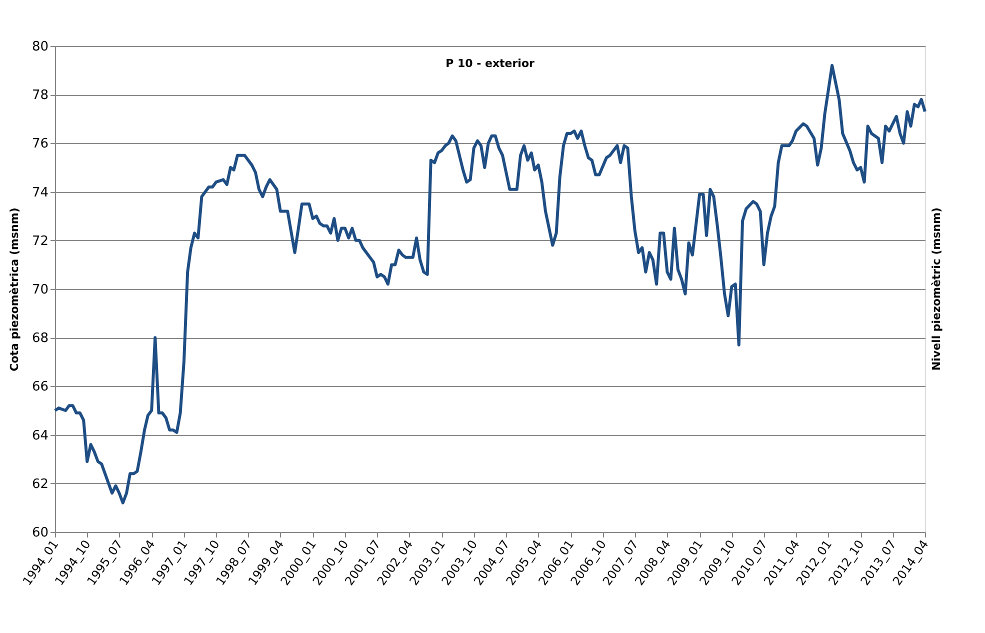  Describe the element at coordinates (40, 290) in the screenshot. I see `y-tick-label: 70` at that location.